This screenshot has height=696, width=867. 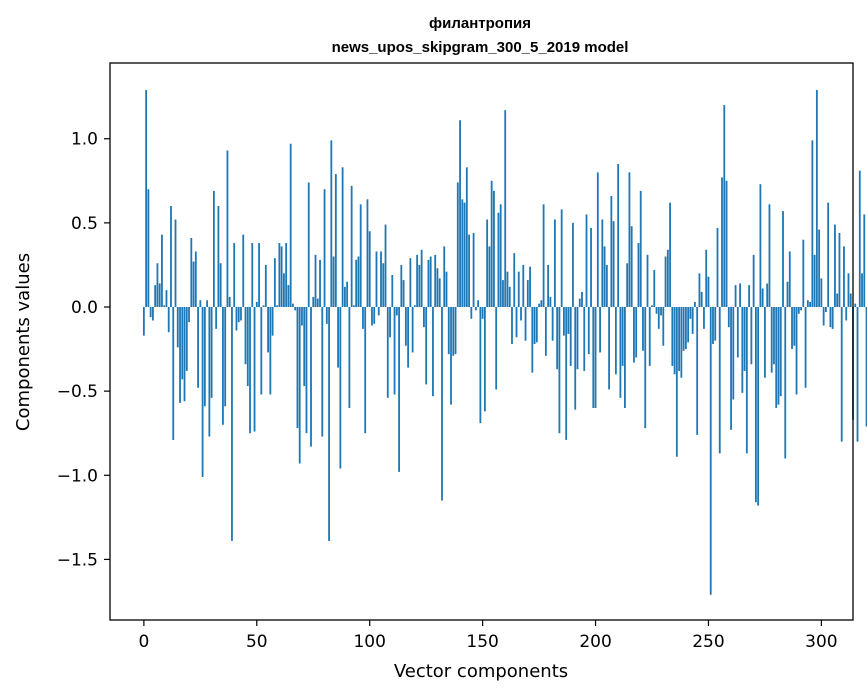 I want to click on y-tick-label: 1.0, so click(x=84, y=140).